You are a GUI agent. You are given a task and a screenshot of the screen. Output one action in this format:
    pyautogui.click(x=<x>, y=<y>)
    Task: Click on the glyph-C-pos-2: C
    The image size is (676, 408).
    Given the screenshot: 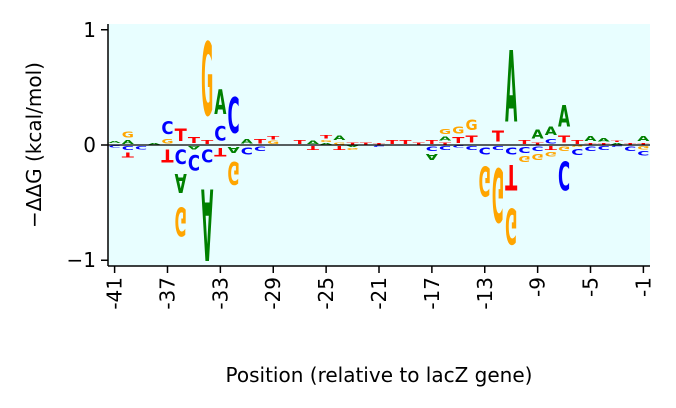 What is the action you would take?
    pyautogui.click(x=630, y=148)
    